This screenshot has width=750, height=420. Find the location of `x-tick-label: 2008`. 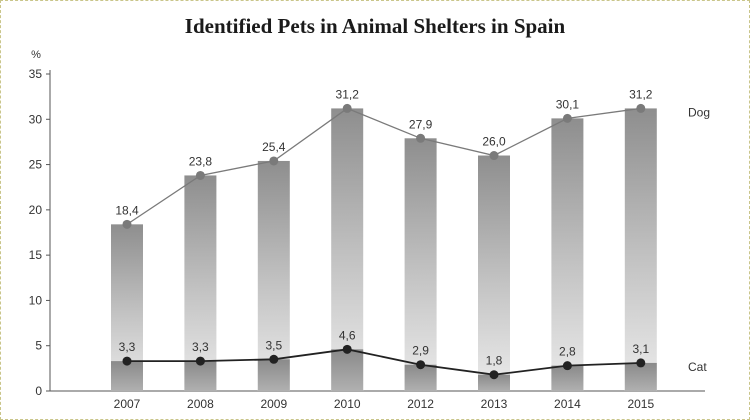

x-tick-label: 2008 is located at coordinates (200, 404).